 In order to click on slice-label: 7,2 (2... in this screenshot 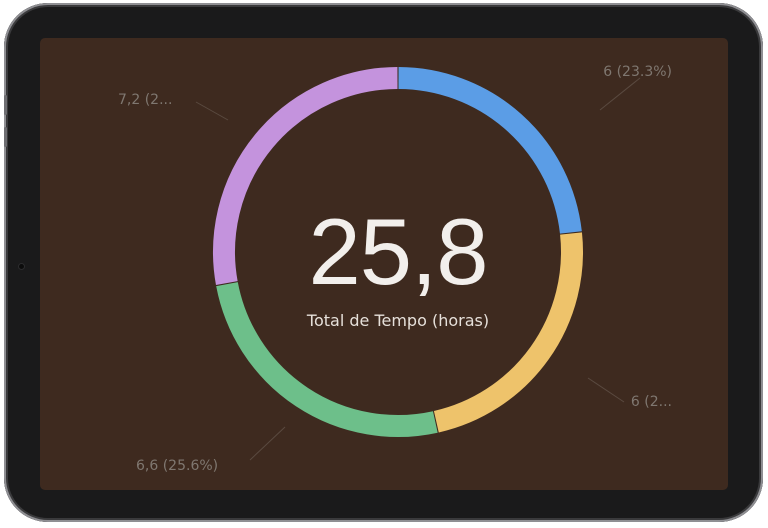, I will do `click(145, 100)`.